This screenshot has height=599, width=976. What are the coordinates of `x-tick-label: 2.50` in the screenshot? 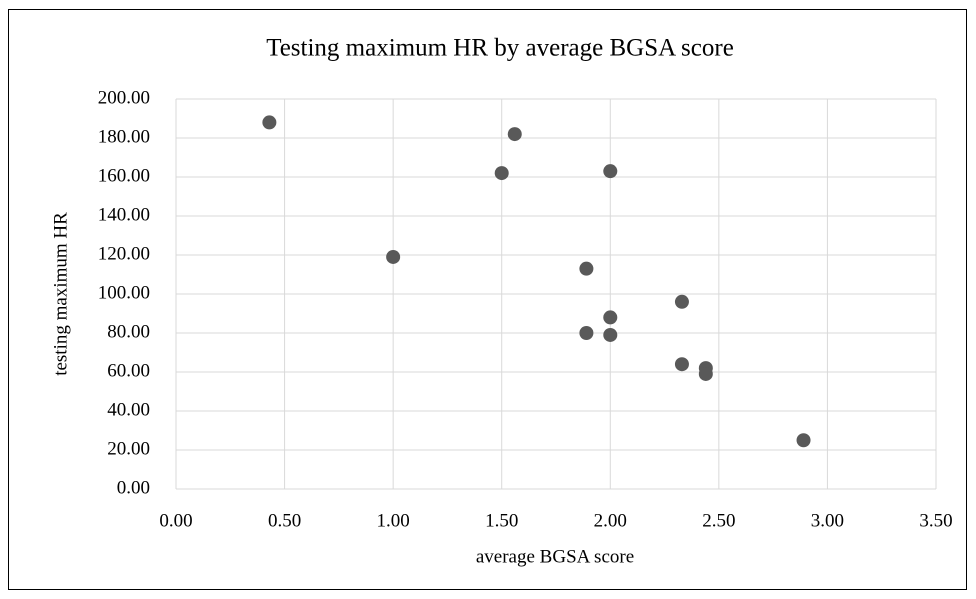 It's located at (718, 520).